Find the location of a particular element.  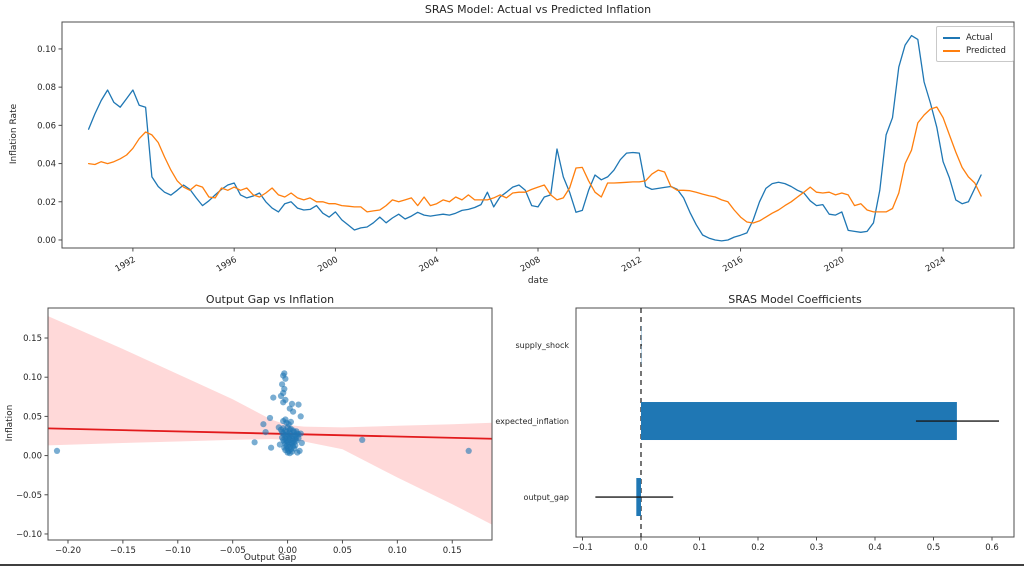

coefficients-title: SRAS Model Coefficients is located at coordinates (795, 299).